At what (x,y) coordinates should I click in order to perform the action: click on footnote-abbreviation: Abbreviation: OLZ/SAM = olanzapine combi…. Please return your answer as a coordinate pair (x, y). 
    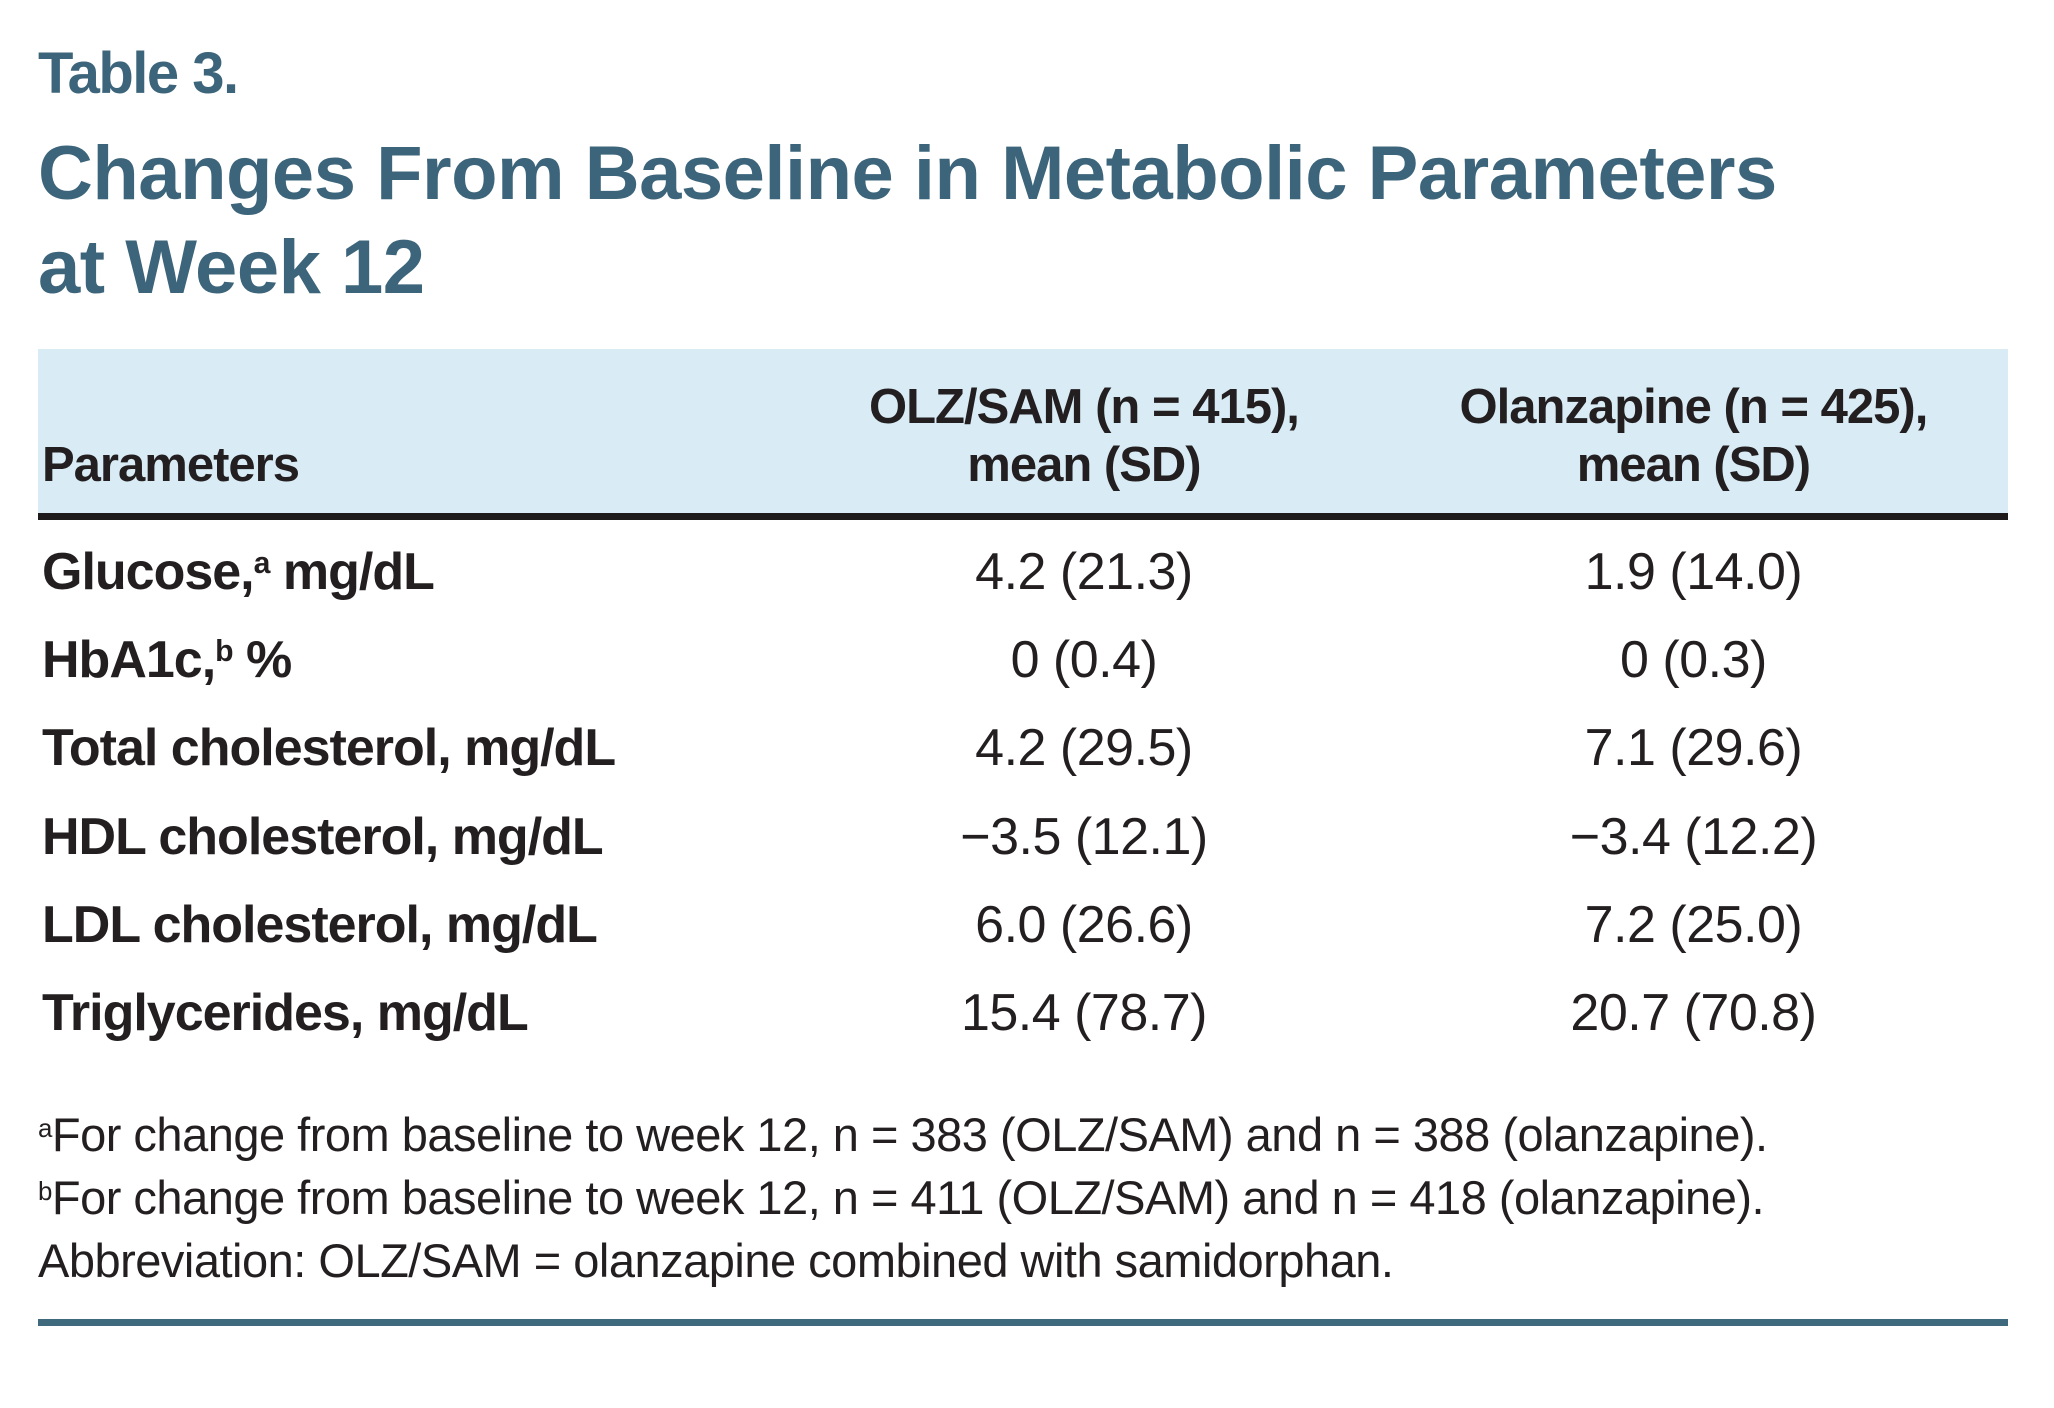
    Looking at the image, I should click on (1023, 1261).